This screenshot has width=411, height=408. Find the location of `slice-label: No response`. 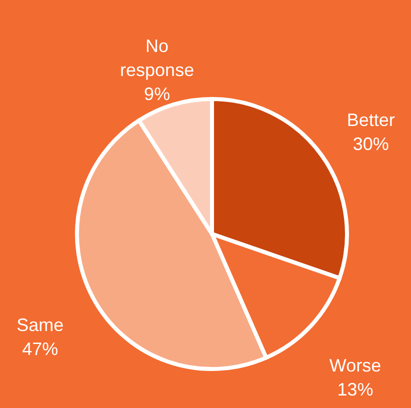

slice-label: No response is located at coordinates (157, 58).